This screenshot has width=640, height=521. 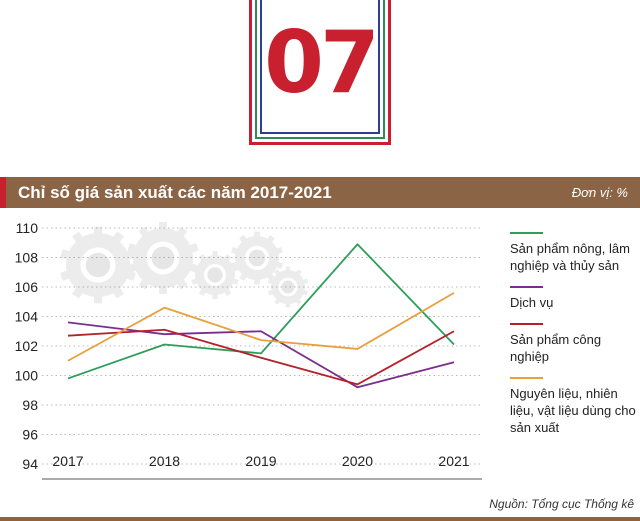 What do you see at coordinates (3, 192) in the screenshot?
I see `header-accent` at bounding box center [3, 192].